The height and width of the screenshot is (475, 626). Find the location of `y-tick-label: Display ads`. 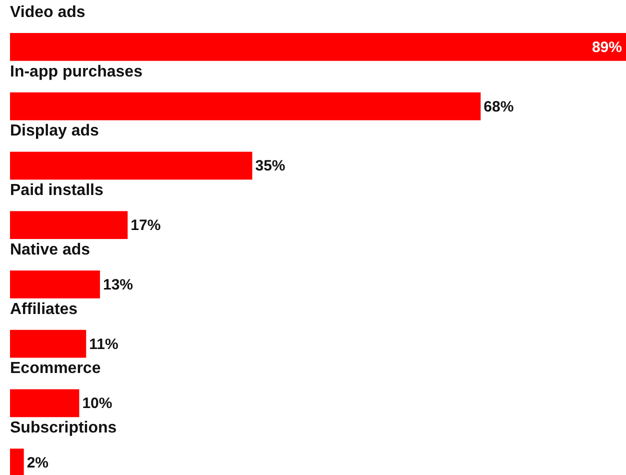

y-tick-label: Display ads is located at coordinates (55, 131).